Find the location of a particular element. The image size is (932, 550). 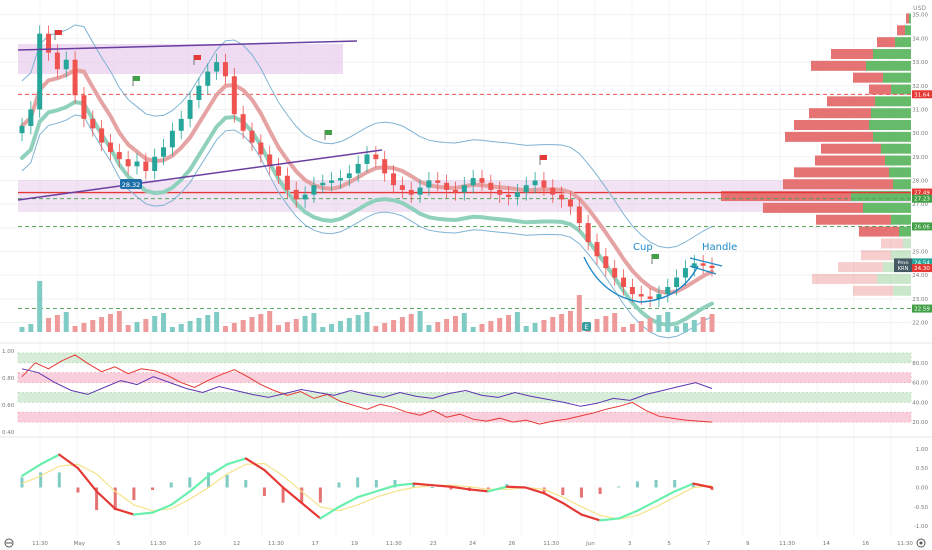

trendline-middle is located at coordinates (200, 175).